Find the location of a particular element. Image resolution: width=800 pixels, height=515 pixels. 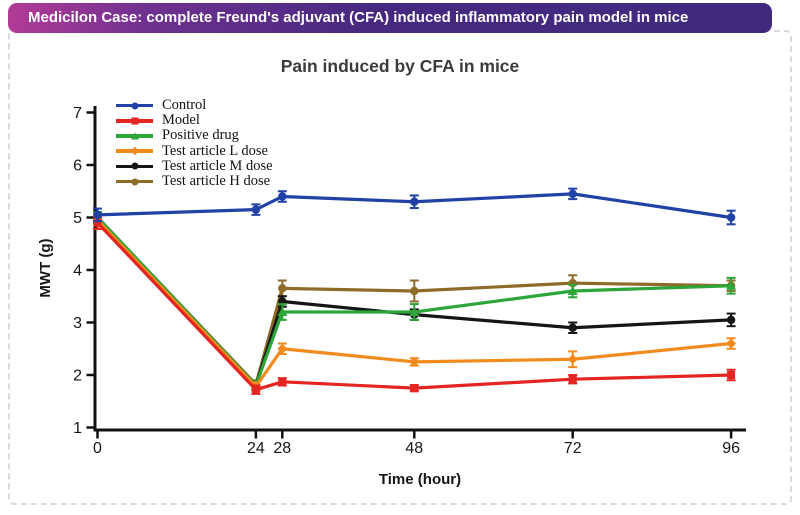

y-tick-label: 3 is located at coordinates (77, 323).